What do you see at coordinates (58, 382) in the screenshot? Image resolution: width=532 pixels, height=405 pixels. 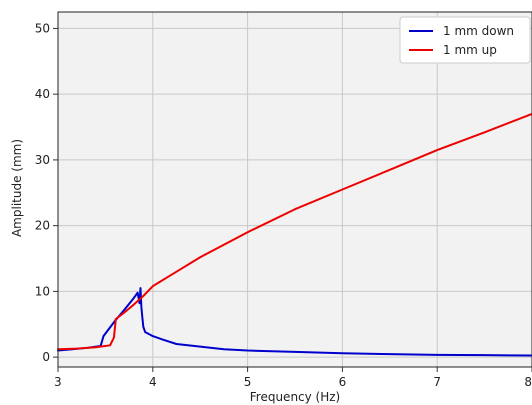 I see `x-tick-label: 3` at bounding box center [58, 382].